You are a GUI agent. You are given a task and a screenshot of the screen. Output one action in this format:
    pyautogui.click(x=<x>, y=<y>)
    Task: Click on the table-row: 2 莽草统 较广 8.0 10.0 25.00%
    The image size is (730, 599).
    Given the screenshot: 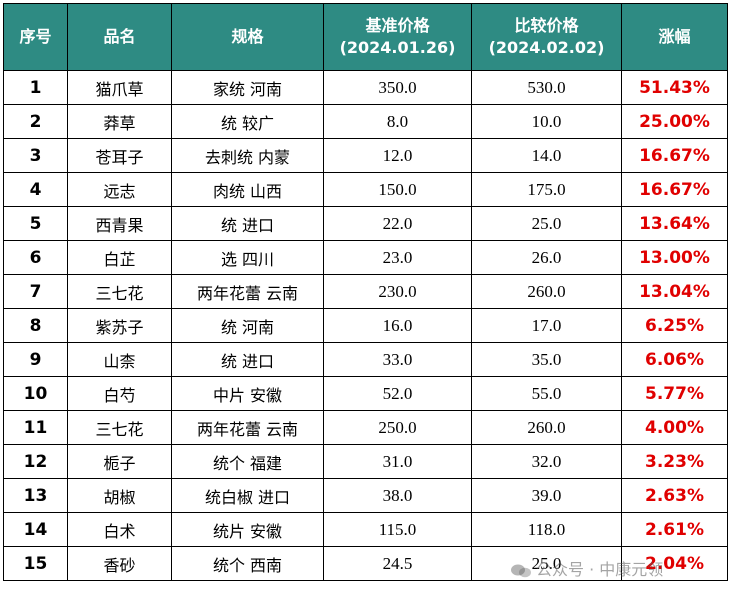 What is the action you would take?
    pyautogui.click(x=365, y=121)
    